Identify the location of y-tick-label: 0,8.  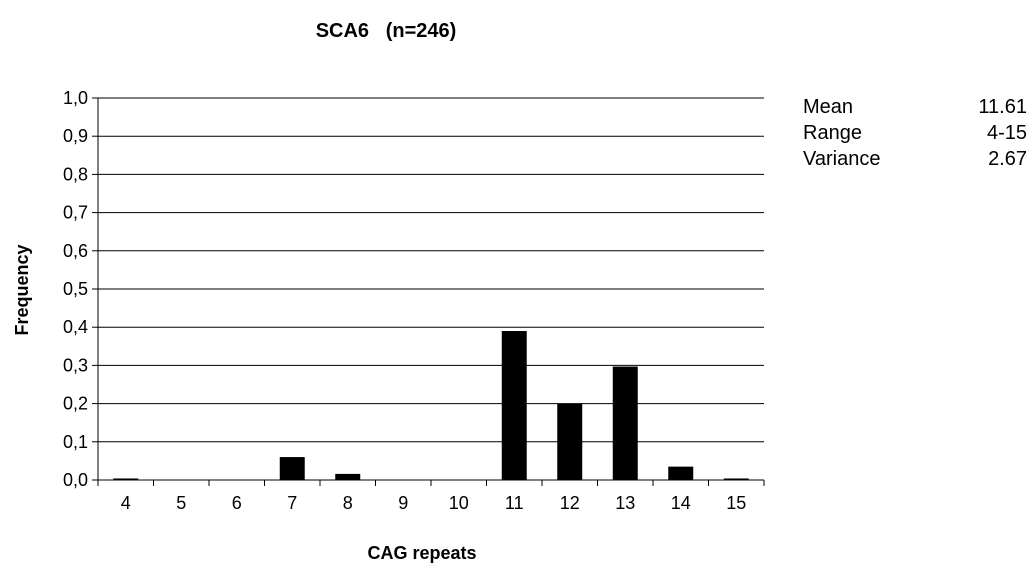
(75, 174).